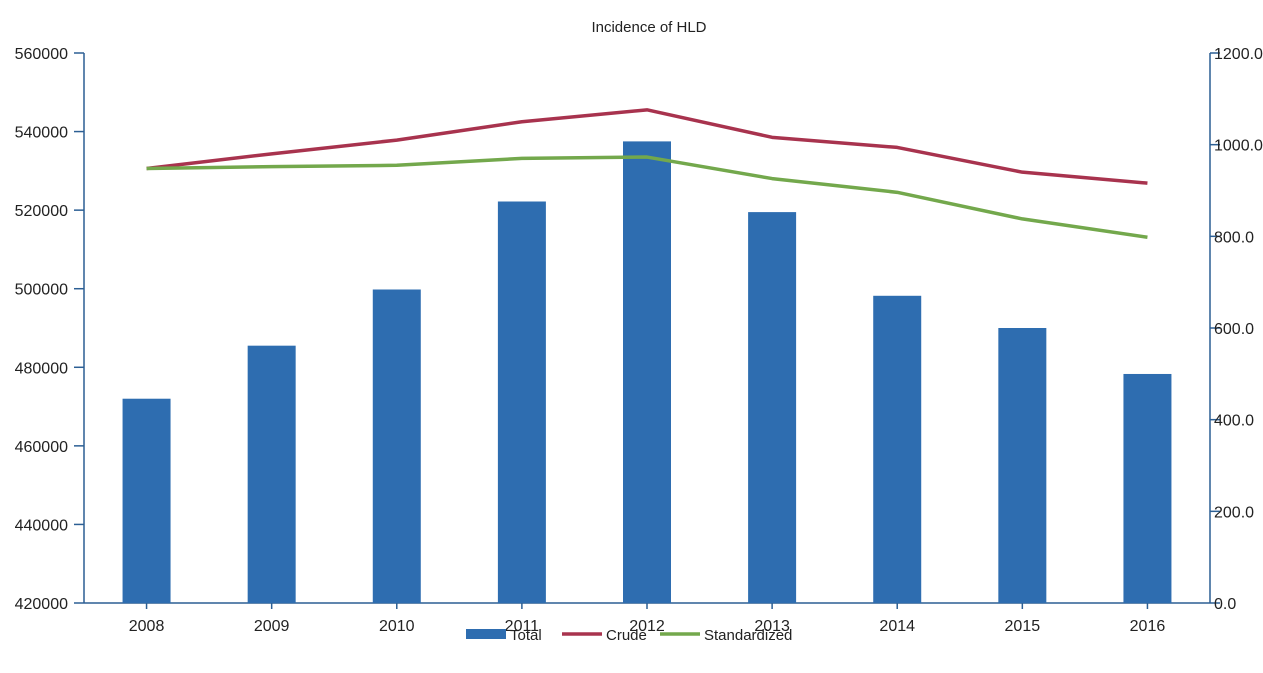 The width and height of the screenshot is (1263, 673). I want to click on left-y-tick-label: 480000, so click(41, 368).